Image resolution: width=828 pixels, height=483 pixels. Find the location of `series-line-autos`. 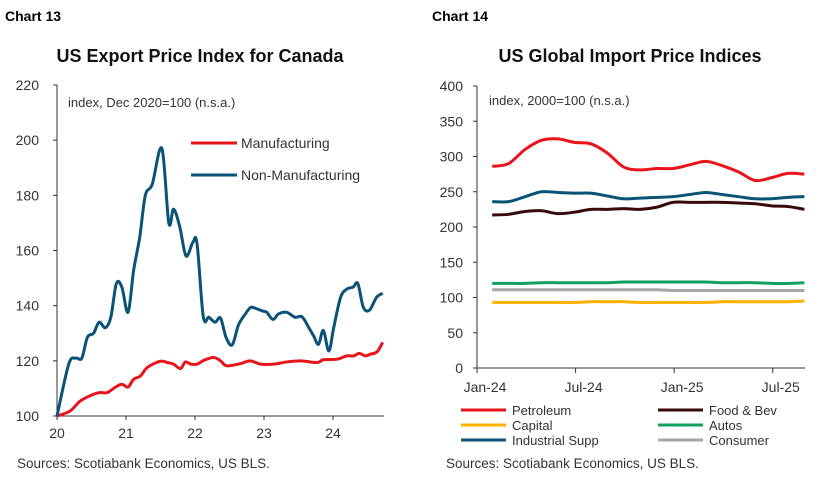

series-line-autos is located at coordinates (648, 282).